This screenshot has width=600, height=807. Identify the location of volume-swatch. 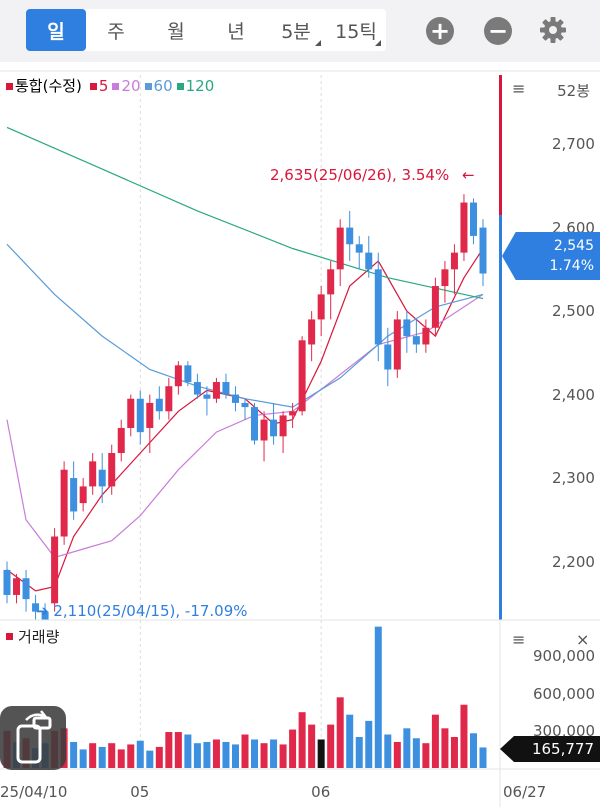
(9, 636).